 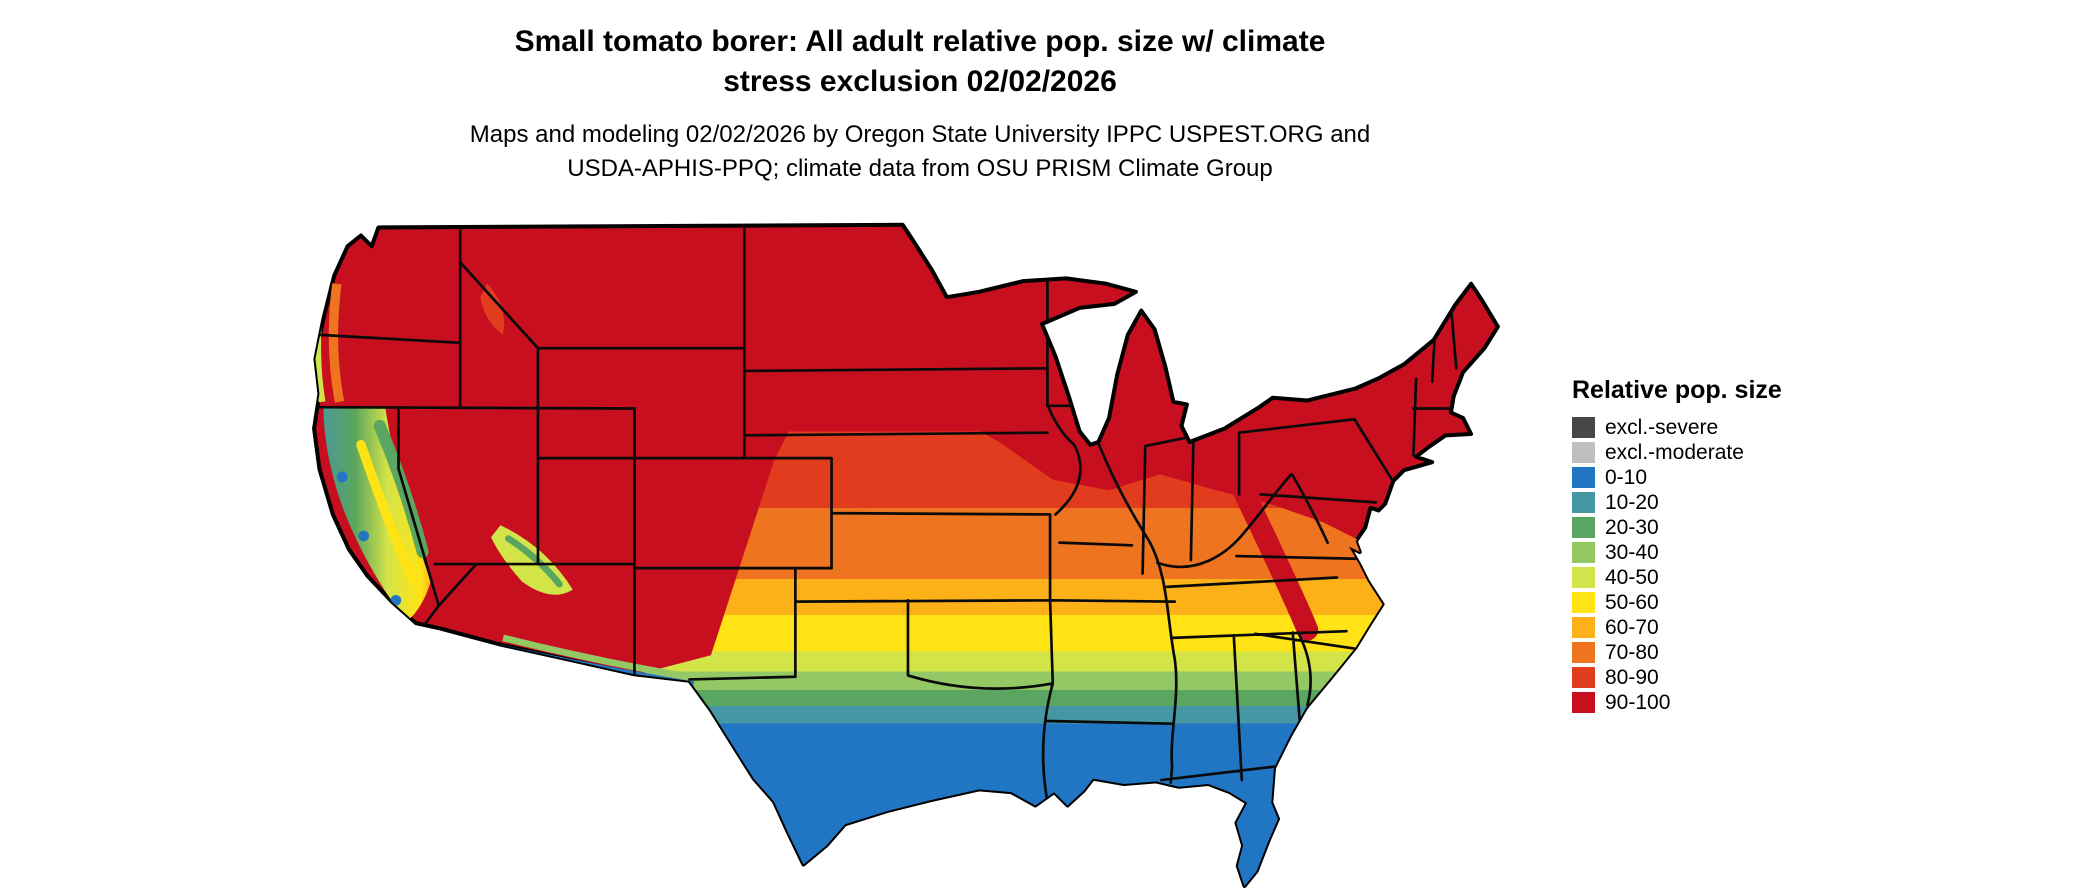 What do you see at coordinates (1742, 552) in the screenshot?
I see `legend-entry: 30-40` at bounding box center [1742, 552].